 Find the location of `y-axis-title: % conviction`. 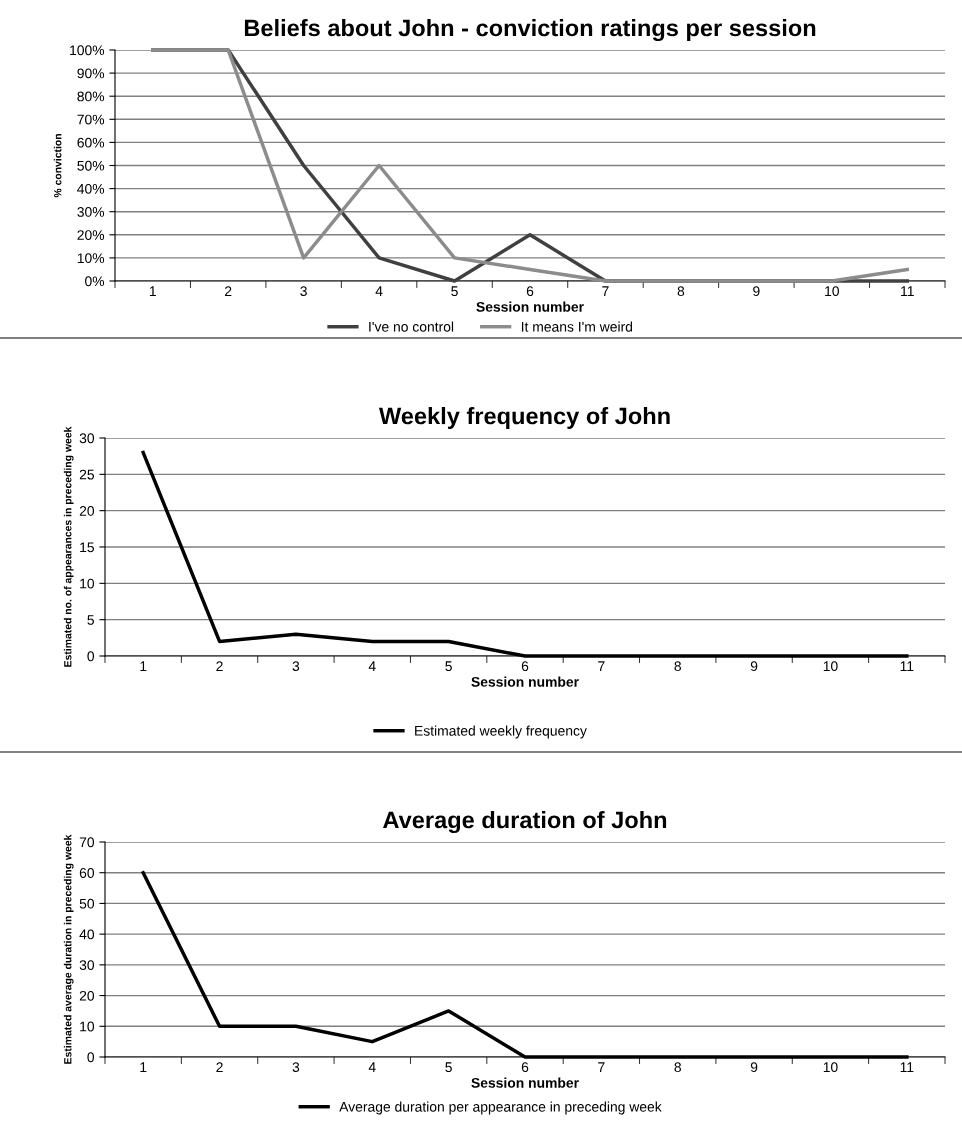

y-axis-title: % conviction is located at coordinates (57, 166).